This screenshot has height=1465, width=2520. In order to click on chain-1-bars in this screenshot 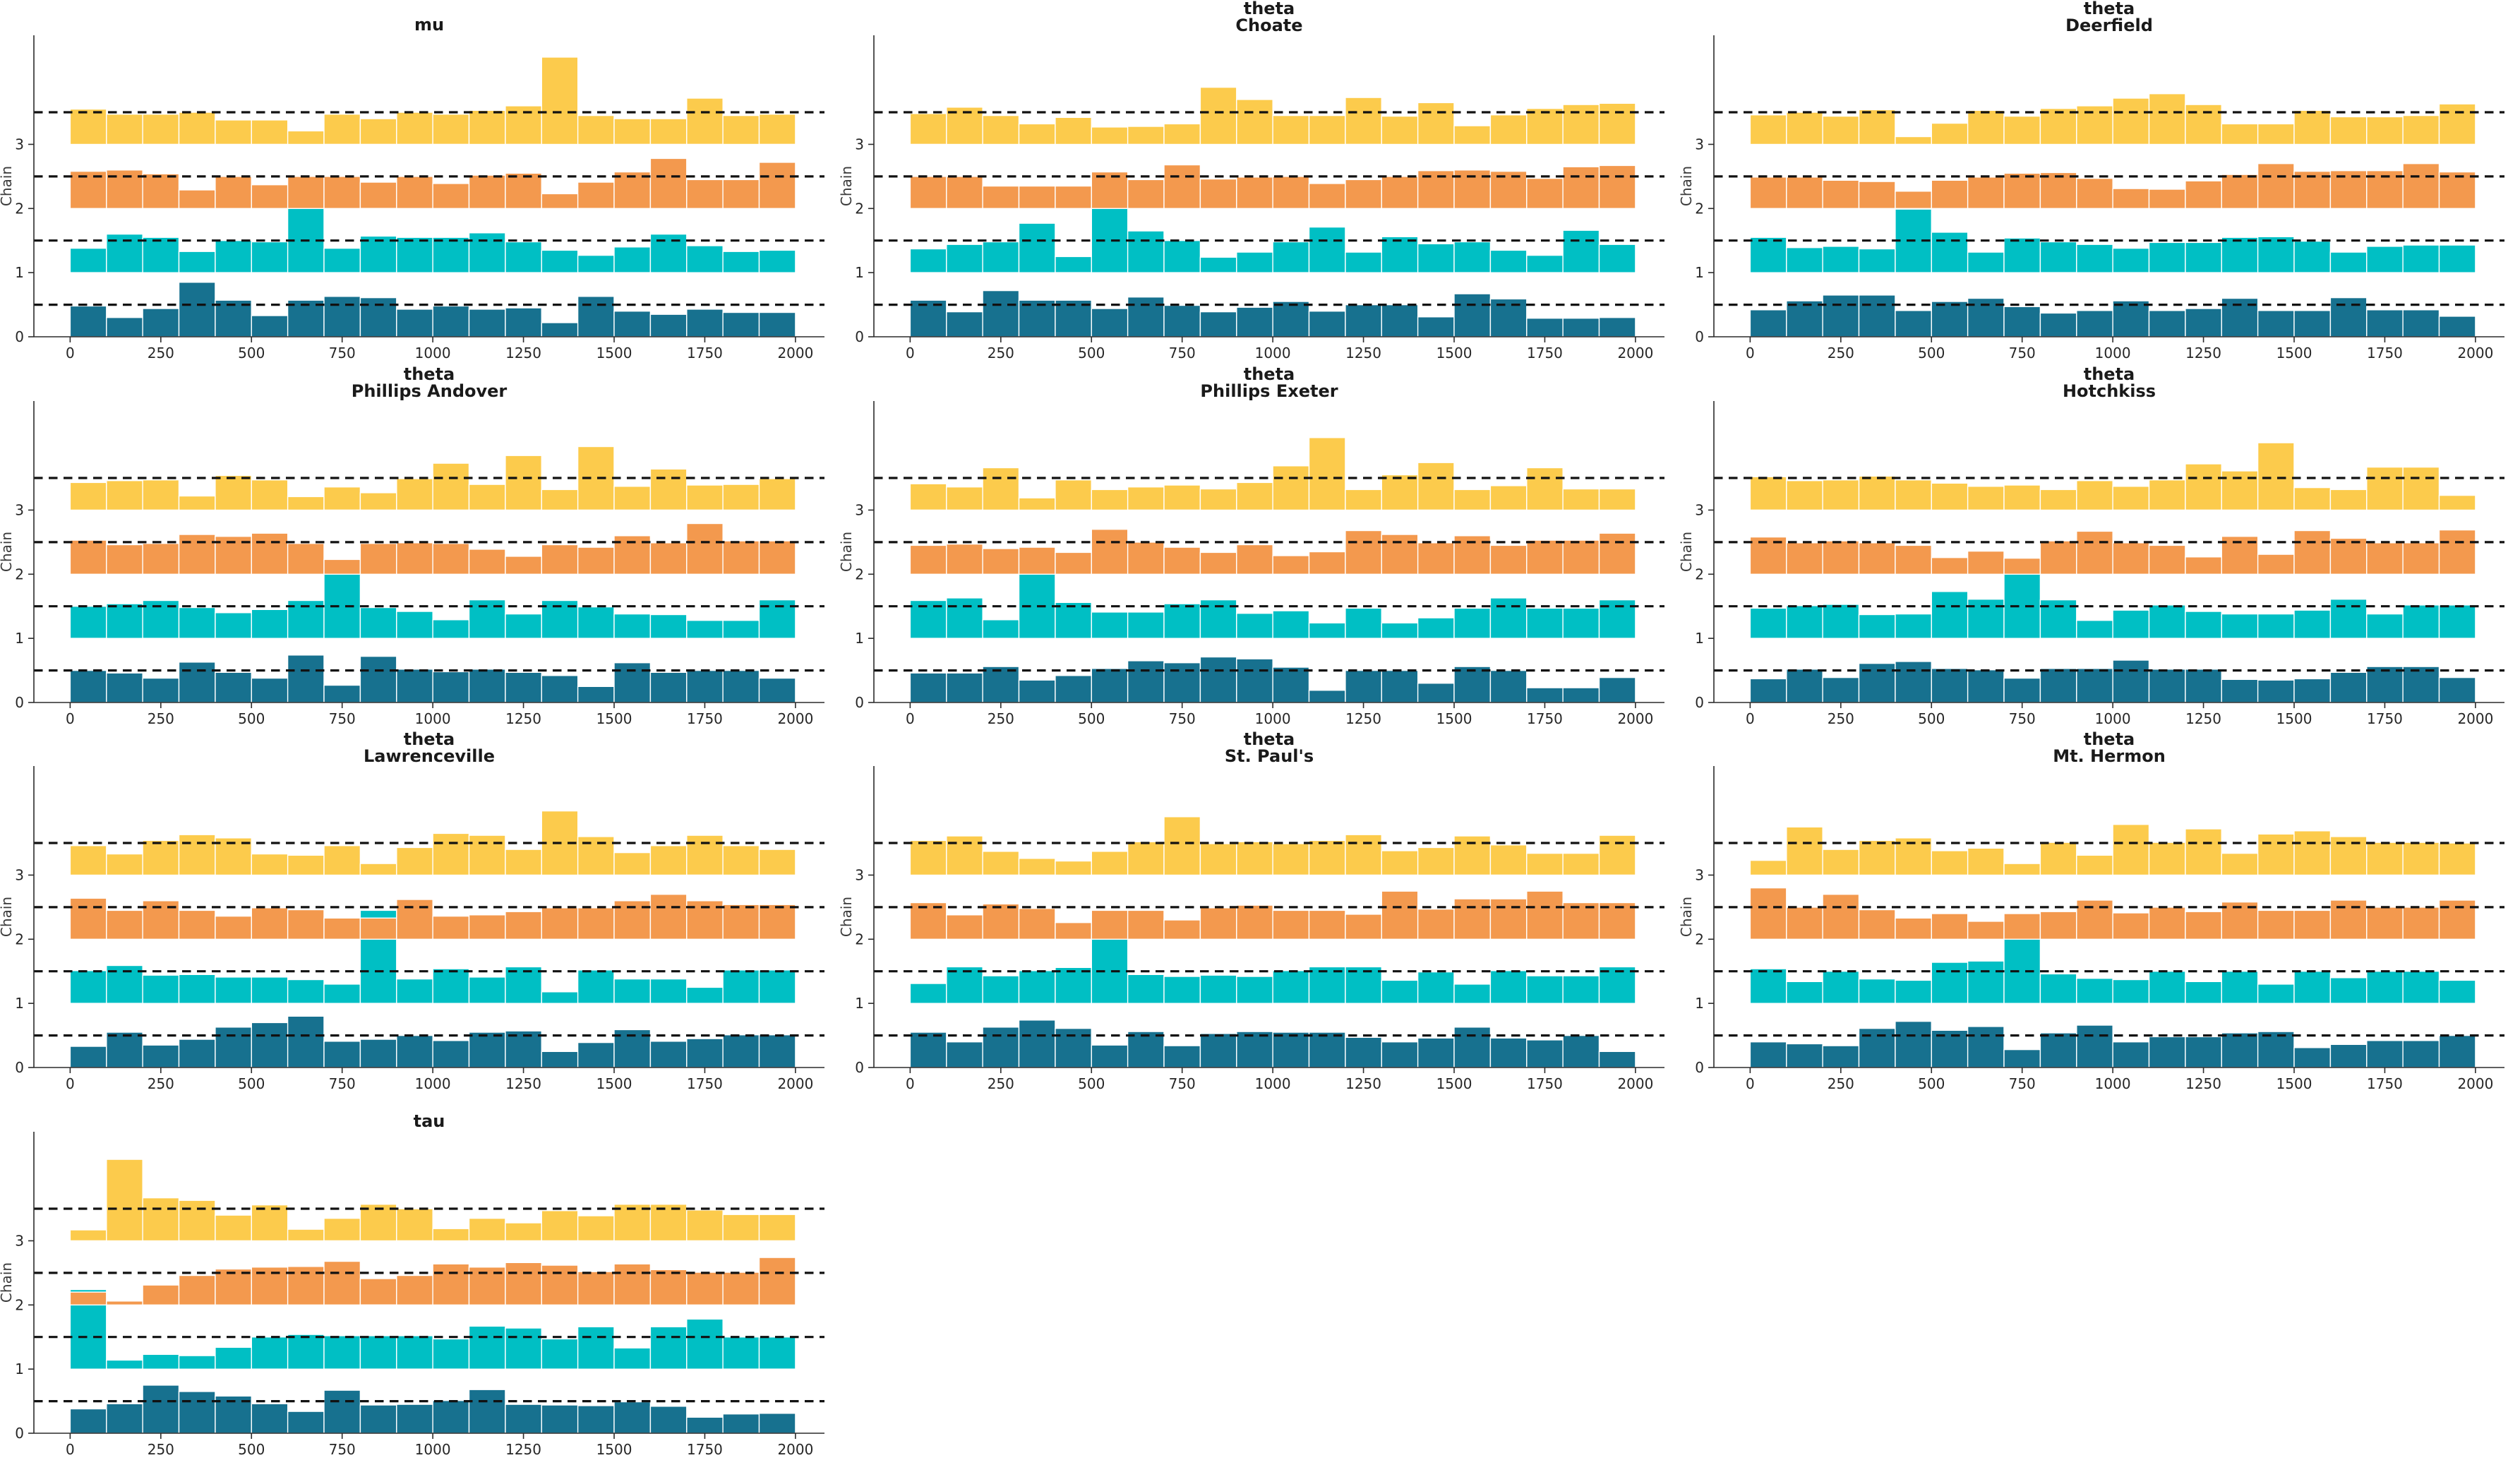, I will do `click(433, 309)`.